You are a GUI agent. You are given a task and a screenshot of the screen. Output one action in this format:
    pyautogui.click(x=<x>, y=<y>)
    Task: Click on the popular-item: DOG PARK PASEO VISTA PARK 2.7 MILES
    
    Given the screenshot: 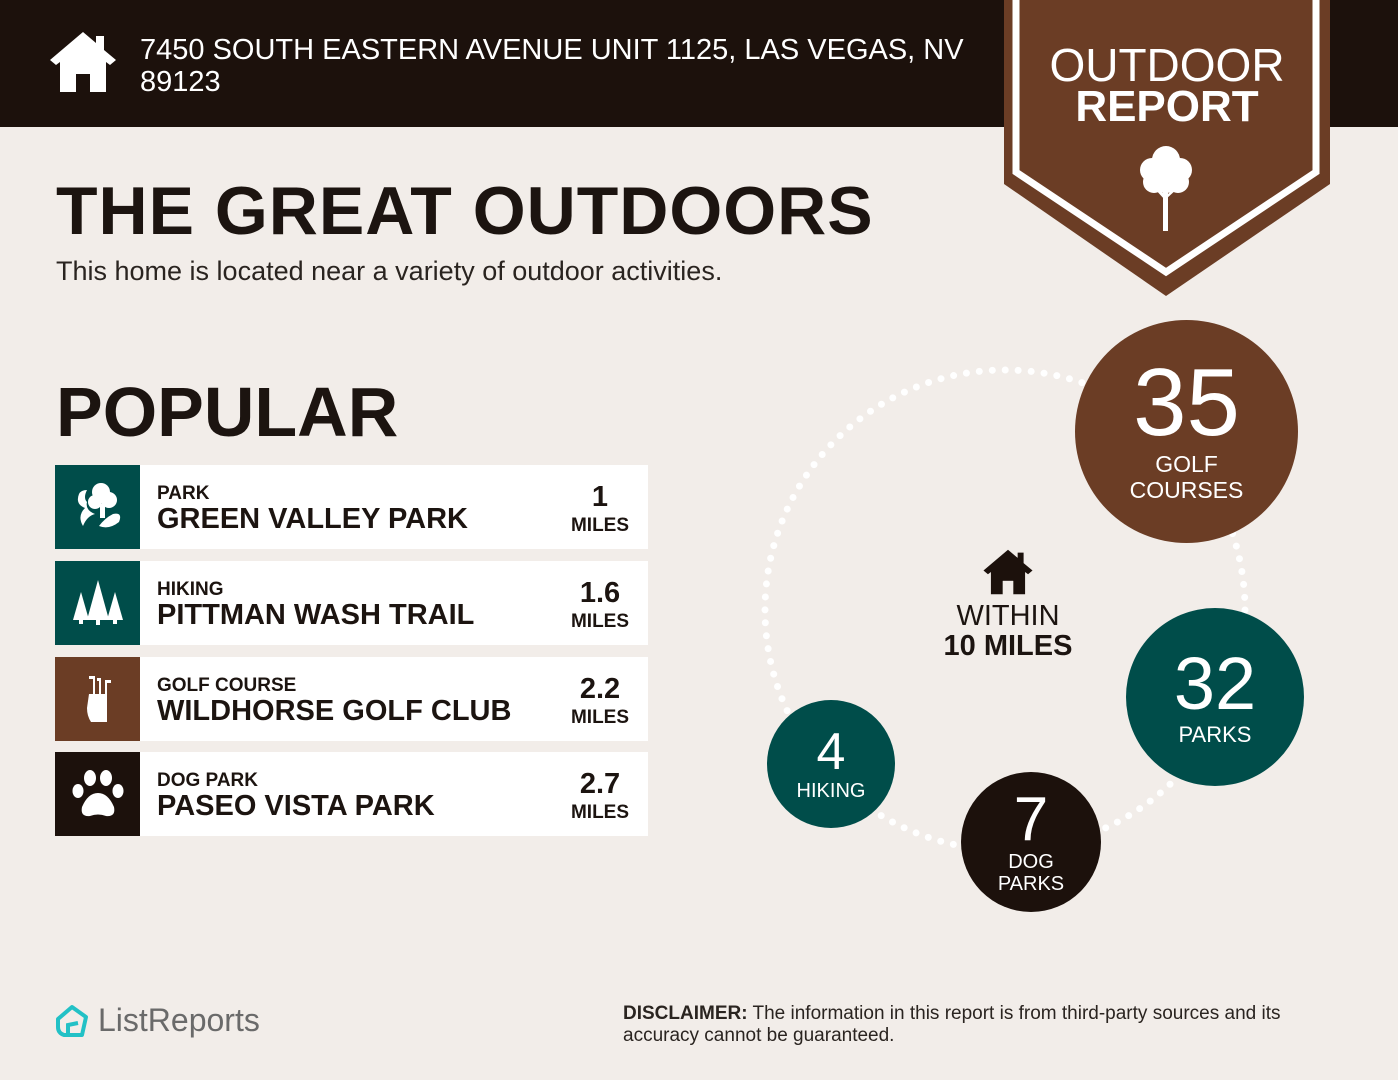 What is the action you would take?
    pyautogui.click(x=351, y=794)
    